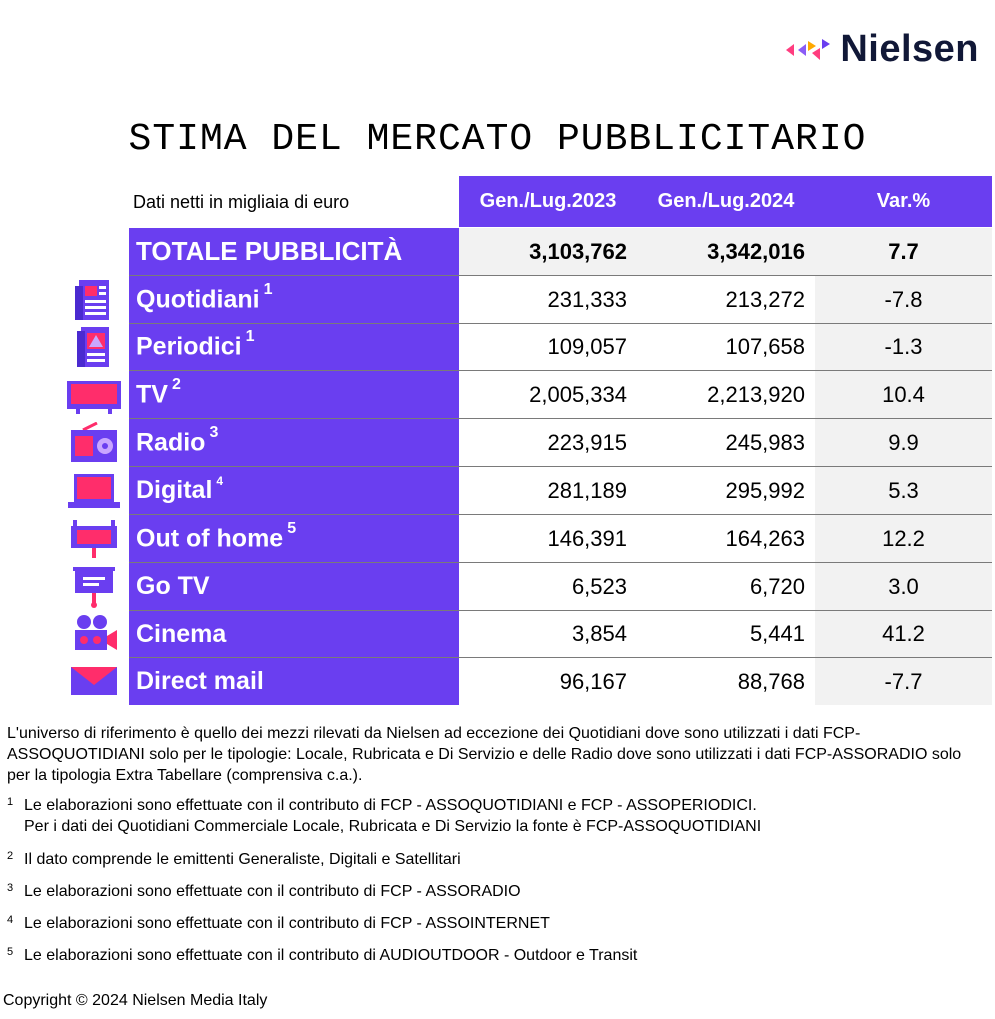 The height and width of the screenshot is (1019, 995). I want to click on value-var: 10.4, so click(903, 394).